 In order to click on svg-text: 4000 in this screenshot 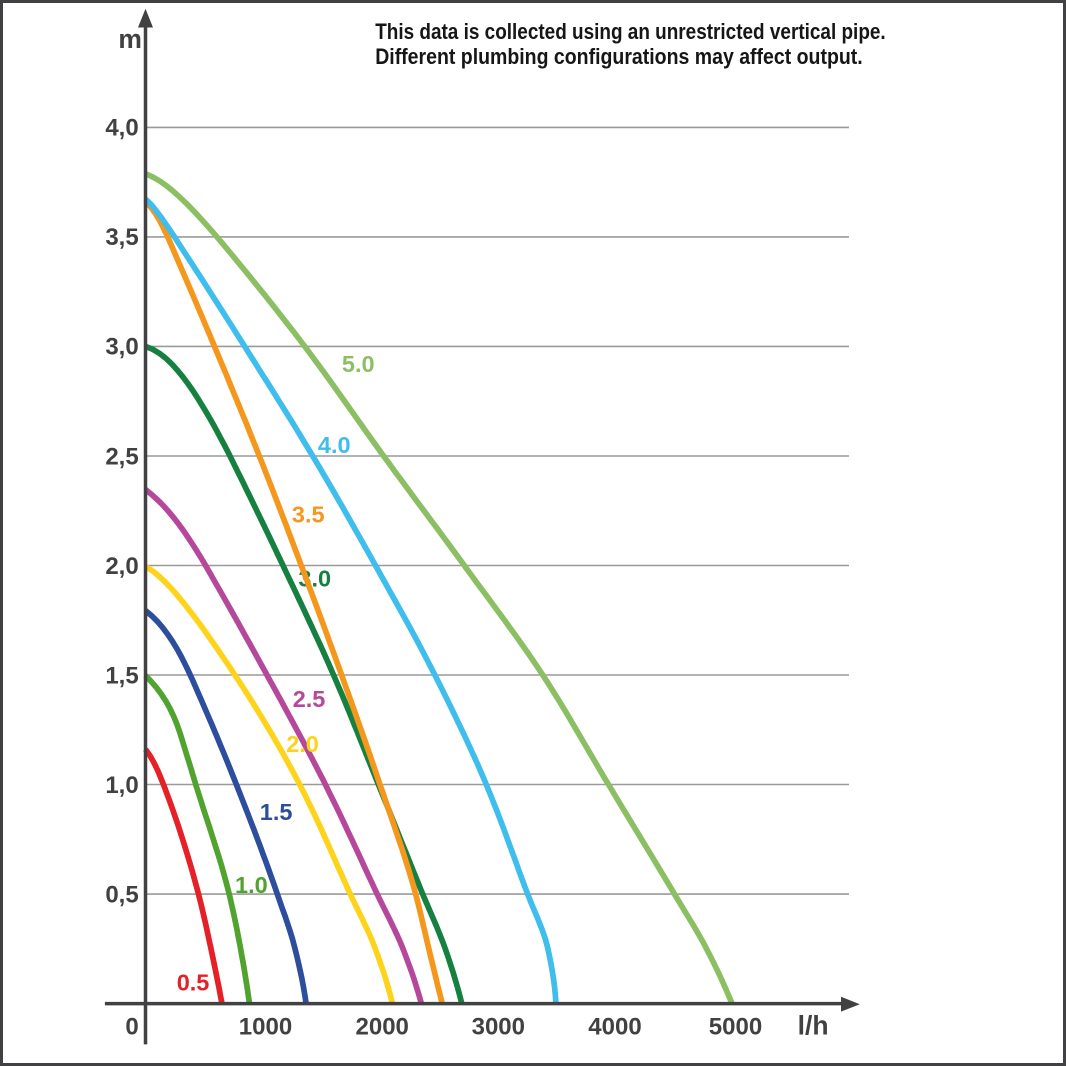, I will do `click(614, 1027)`.